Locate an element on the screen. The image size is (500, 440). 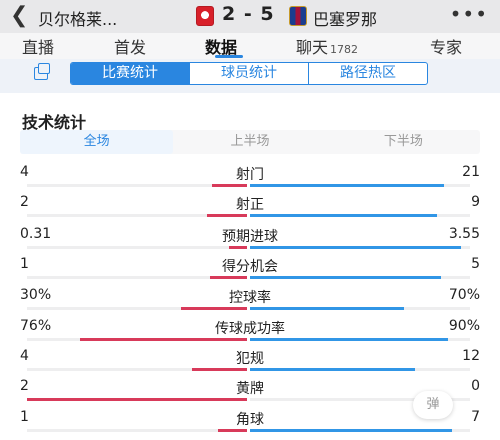
match-header: ❮ 贝尔格莱... 2 - 5 巴塞罗那 ••• is located at coordinates (250, 16).